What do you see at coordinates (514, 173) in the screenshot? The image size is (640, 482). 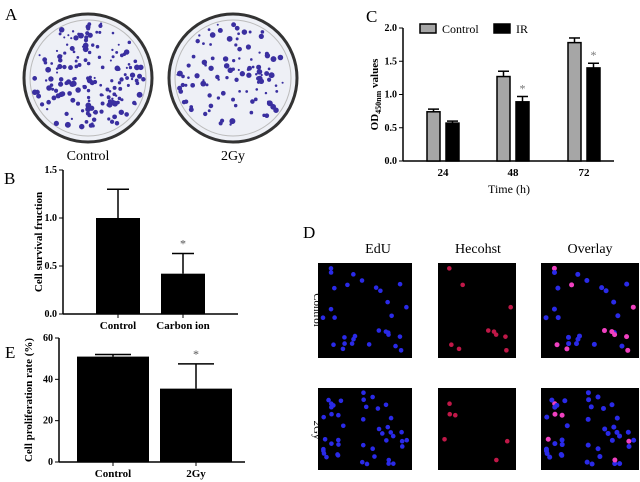 I see `x-tick-label: 48` at bounding box center [514, 173].